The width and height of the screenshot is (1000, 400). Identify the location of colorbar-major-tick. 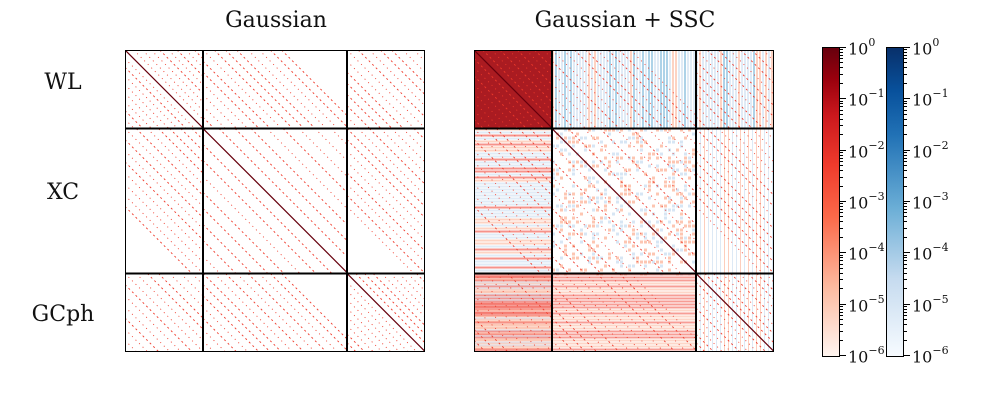
(843, 304).